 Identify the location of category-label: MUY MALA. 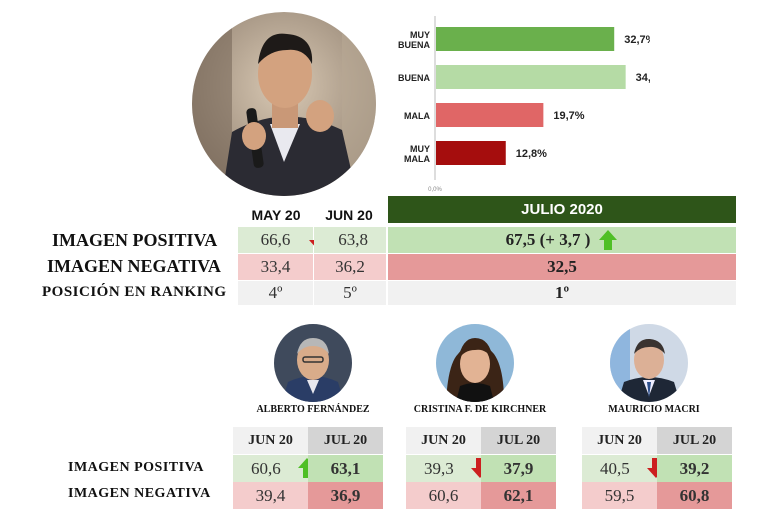
(417, 154).